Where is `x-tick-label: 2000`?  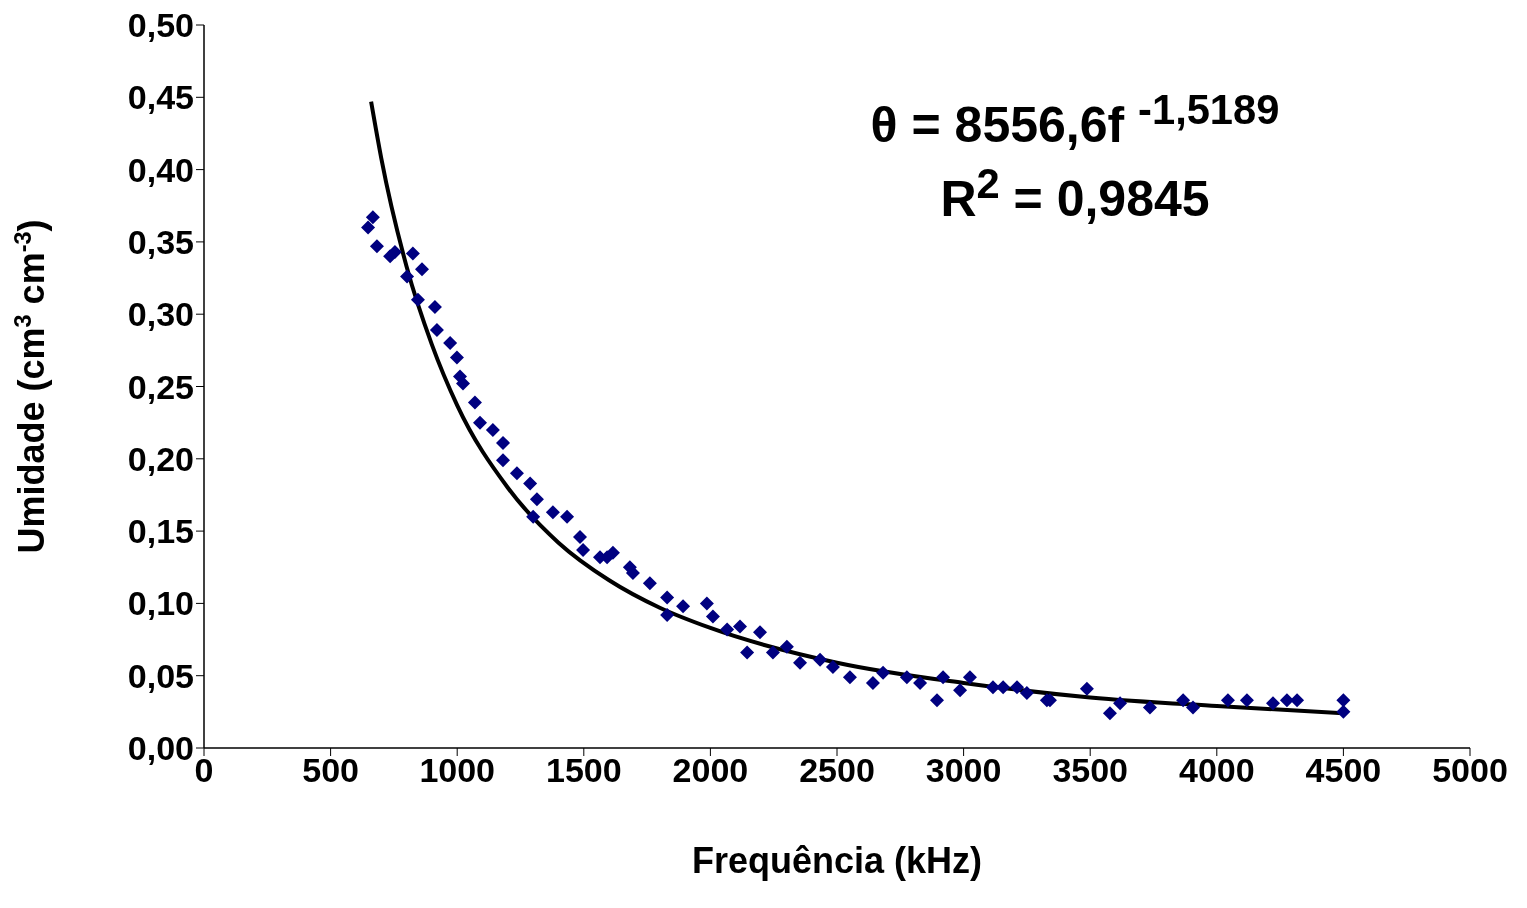 x-tick-label: 2000 is located at coordinates (710, 770).